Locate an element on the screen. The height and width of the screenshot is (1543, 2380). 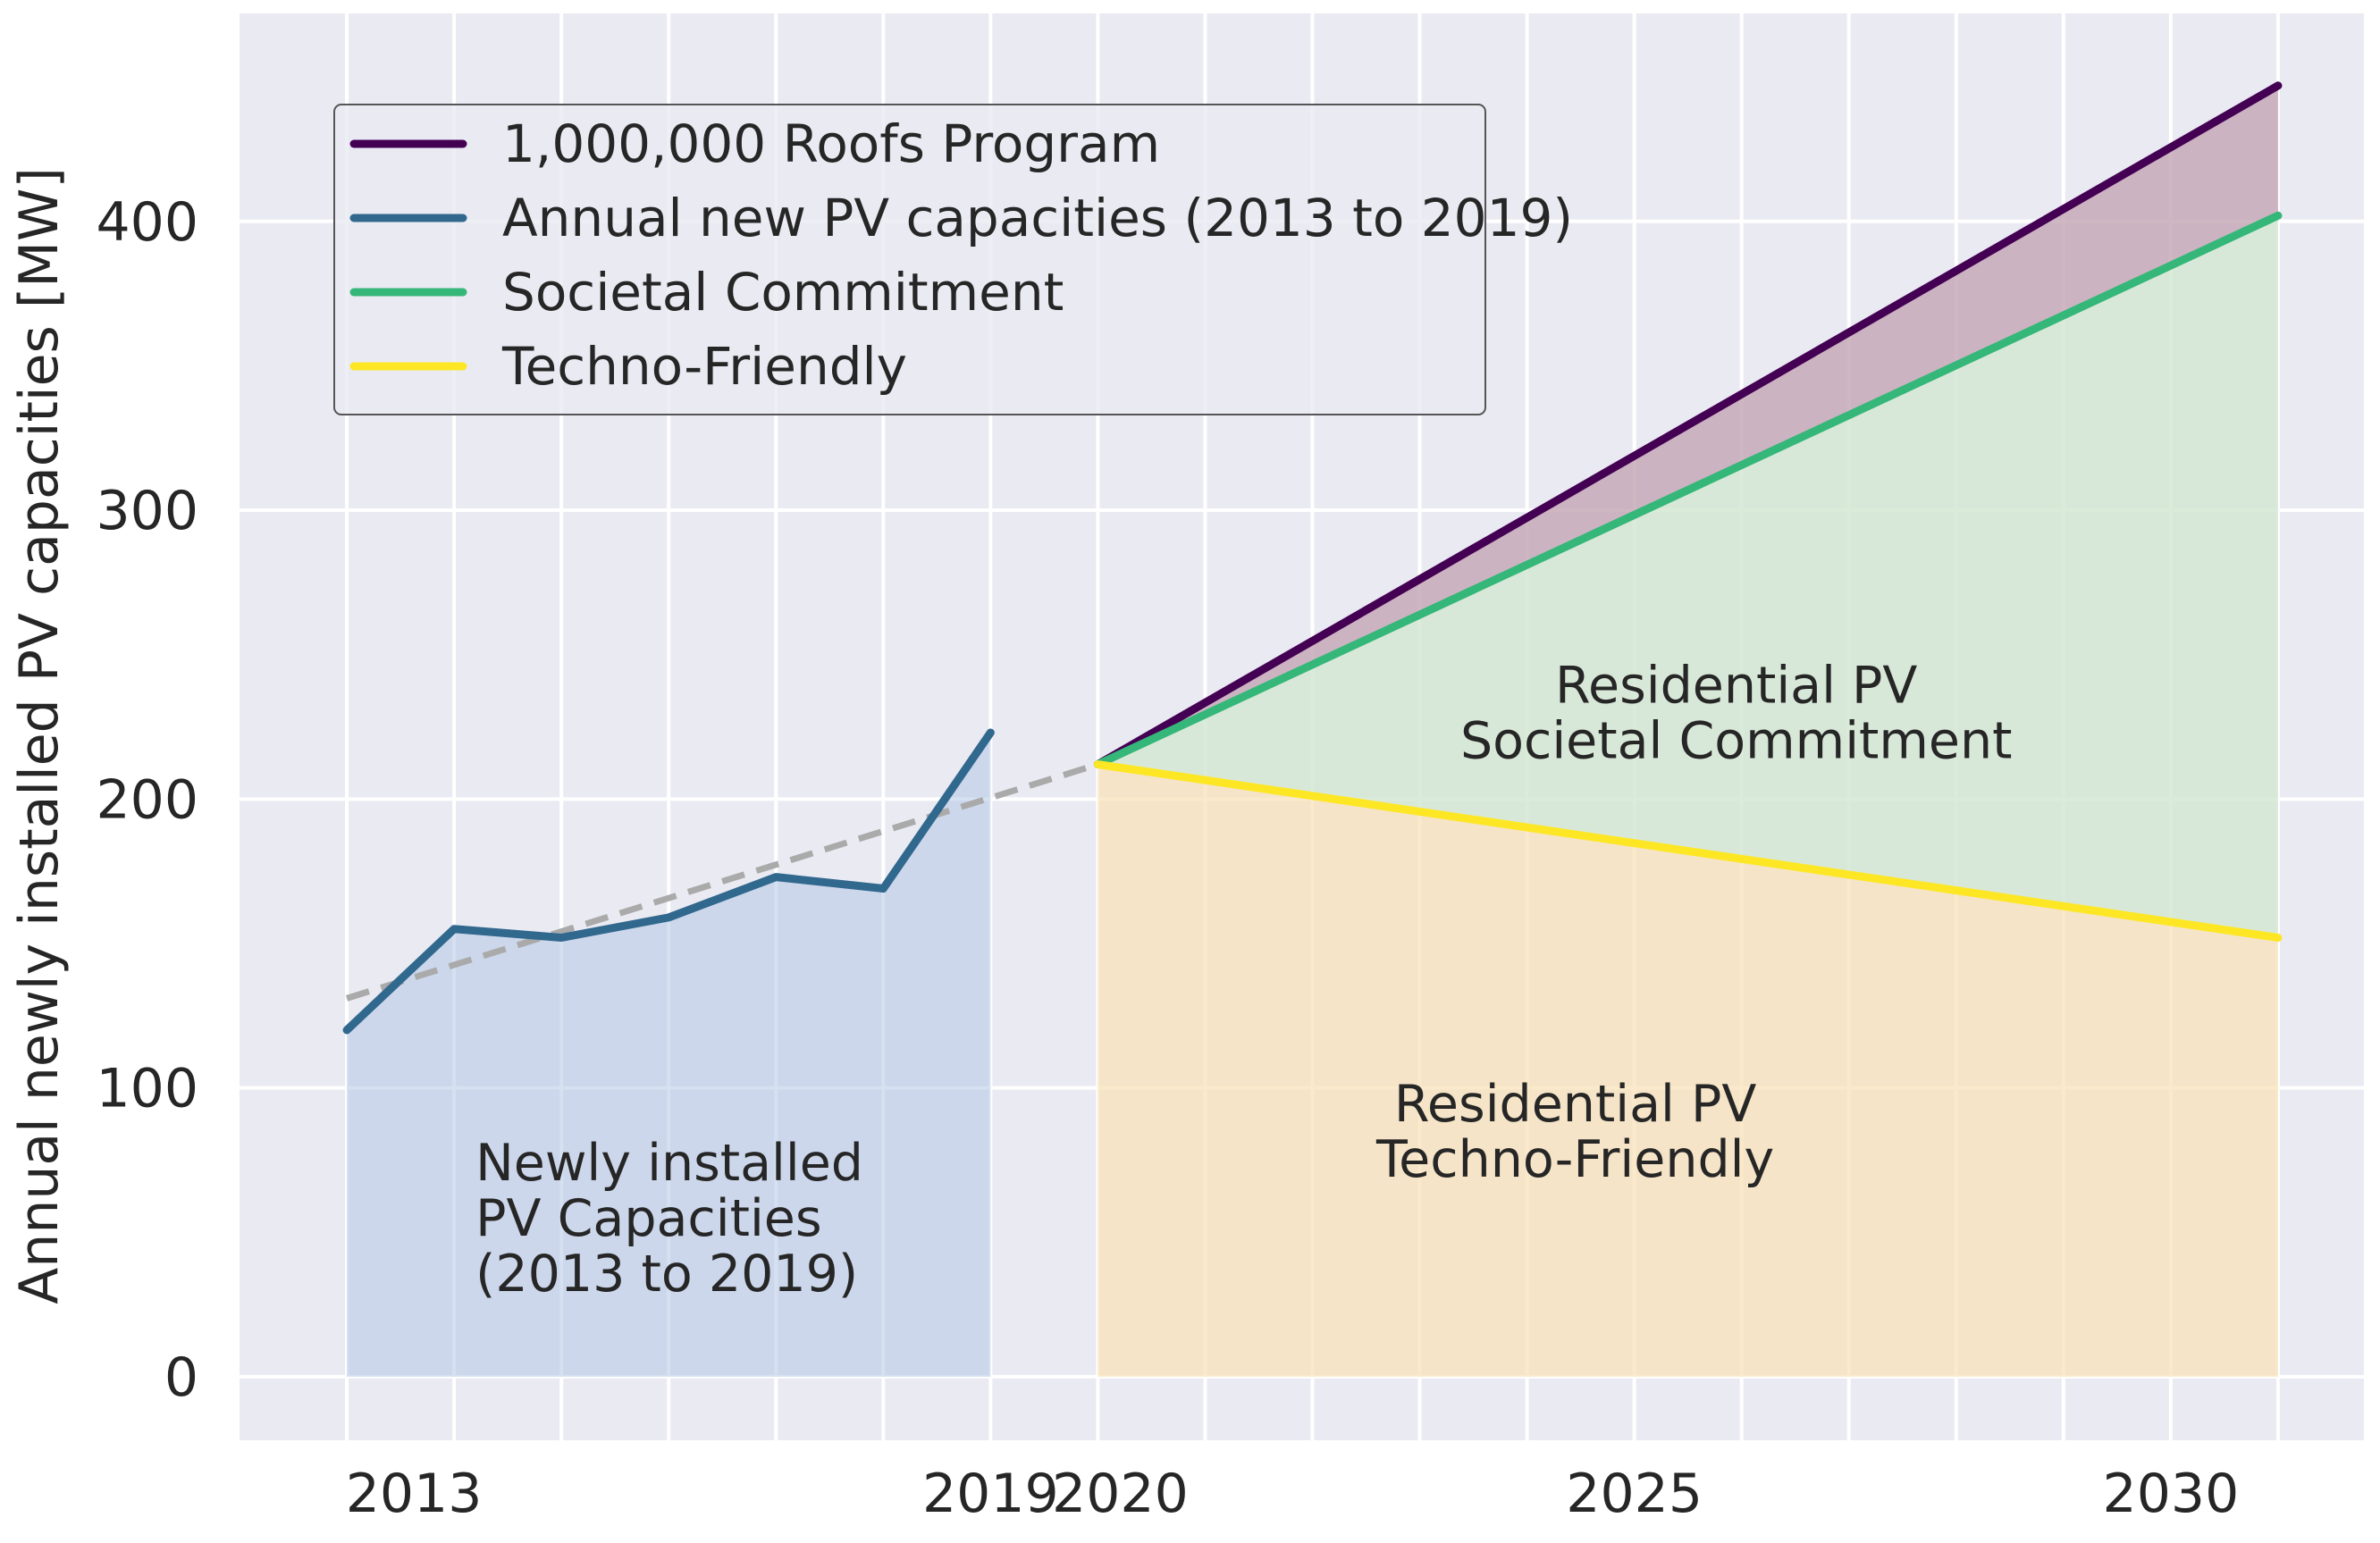
y-tick-label: 100 is located at coordinates (147, 1089).